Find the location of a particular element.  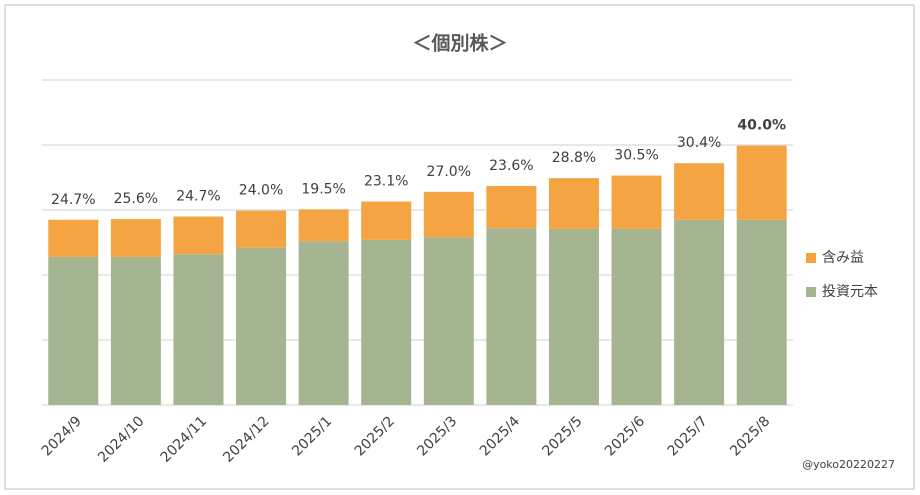

bar-label: 24.0% is located at coordinates (261, 191).